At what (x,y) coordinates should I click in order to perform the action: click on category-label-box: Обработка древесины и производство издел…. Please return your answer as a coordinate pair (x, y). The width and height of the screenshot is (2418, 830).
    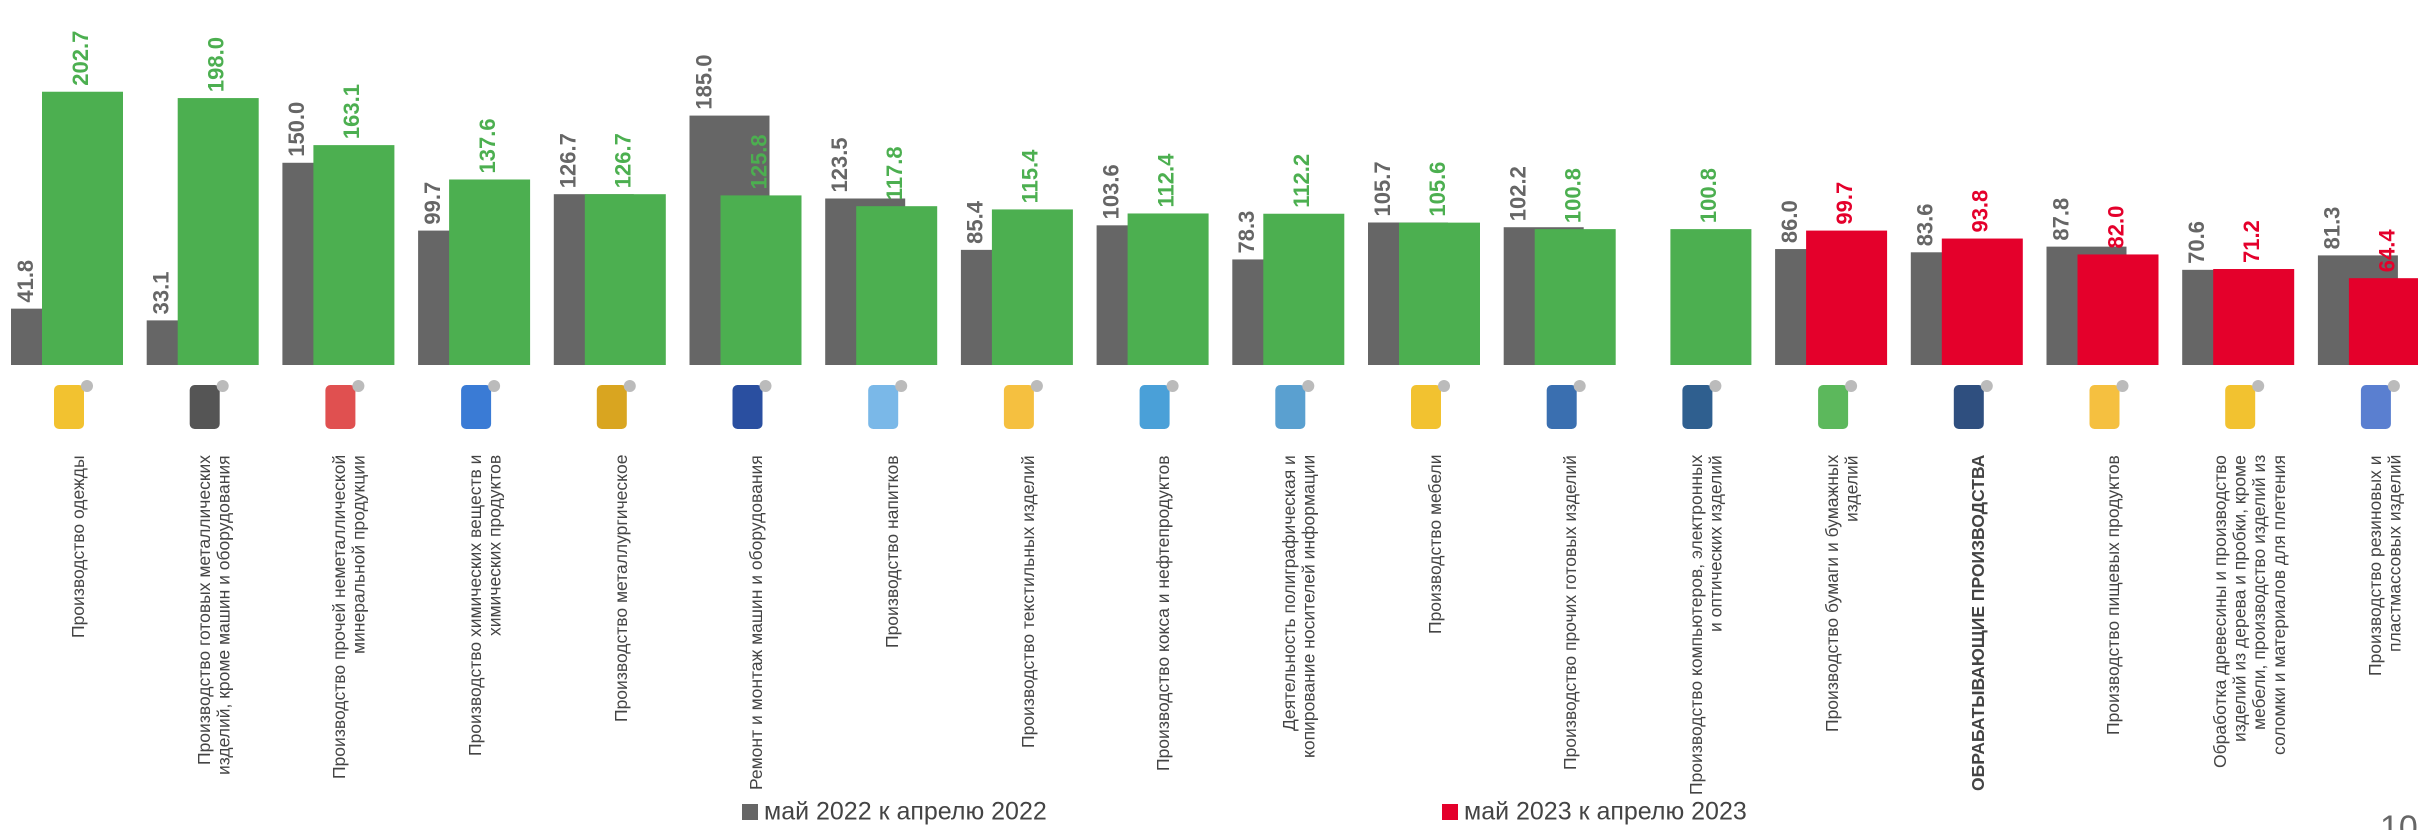
    Looking at the image, I should click on (2249, 627).